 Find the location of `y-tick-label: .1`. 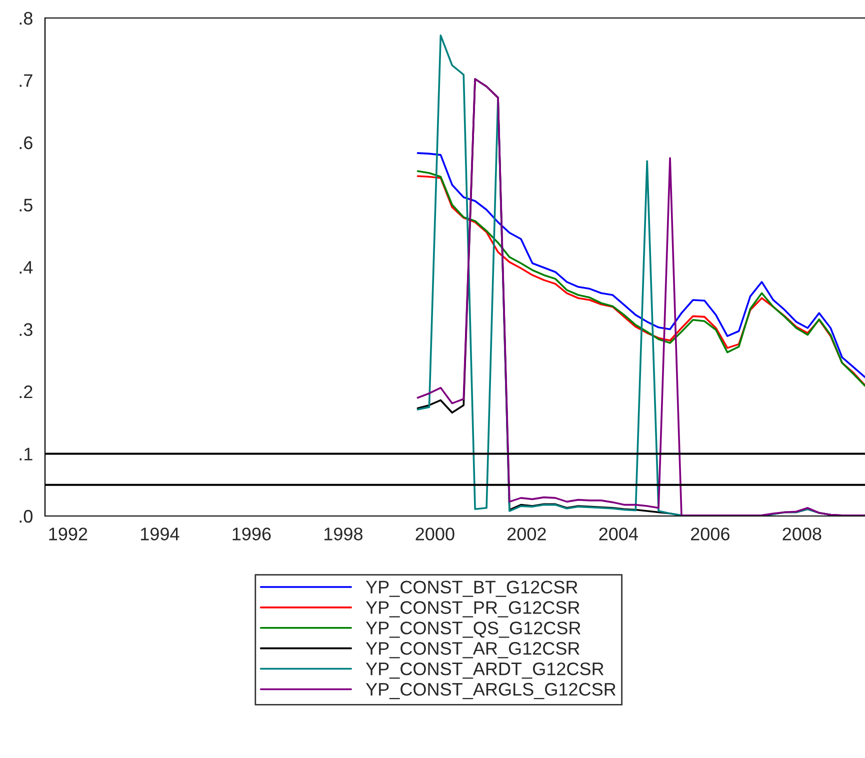

y-tick-label: .1 is located at coordinates (26, 454).